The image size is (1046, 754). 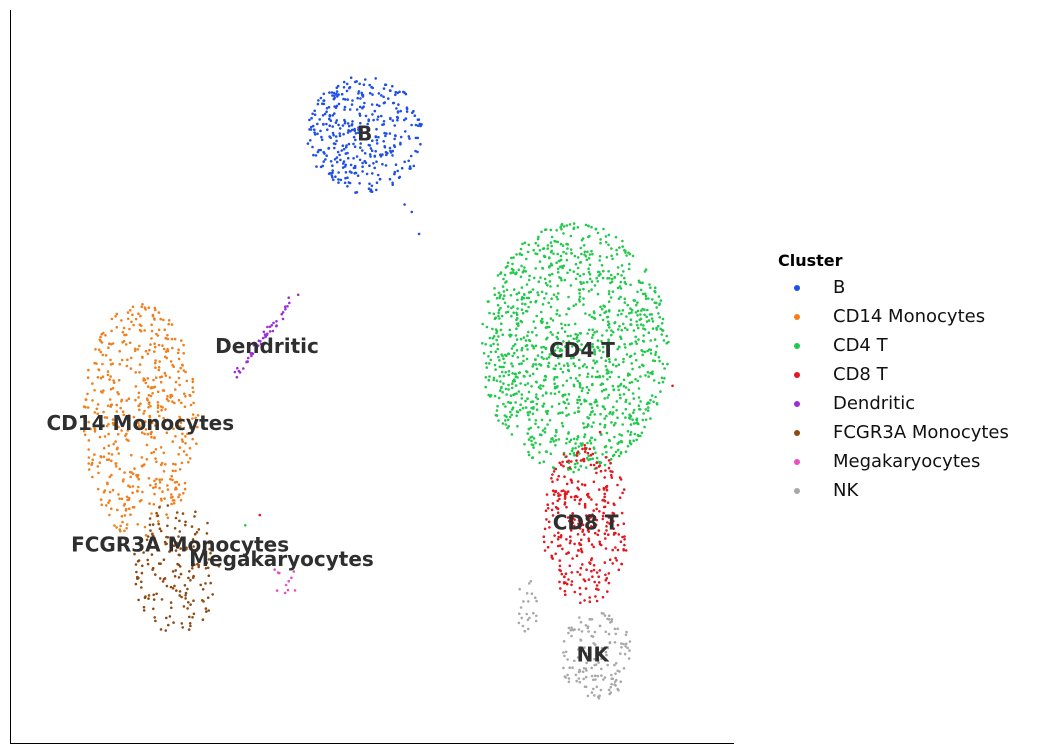 What do you see at coordinates (586, 522) in the screenshot?
I see `cluster-label-cd8-t: CD8 T` at bounding box center [586, 522].